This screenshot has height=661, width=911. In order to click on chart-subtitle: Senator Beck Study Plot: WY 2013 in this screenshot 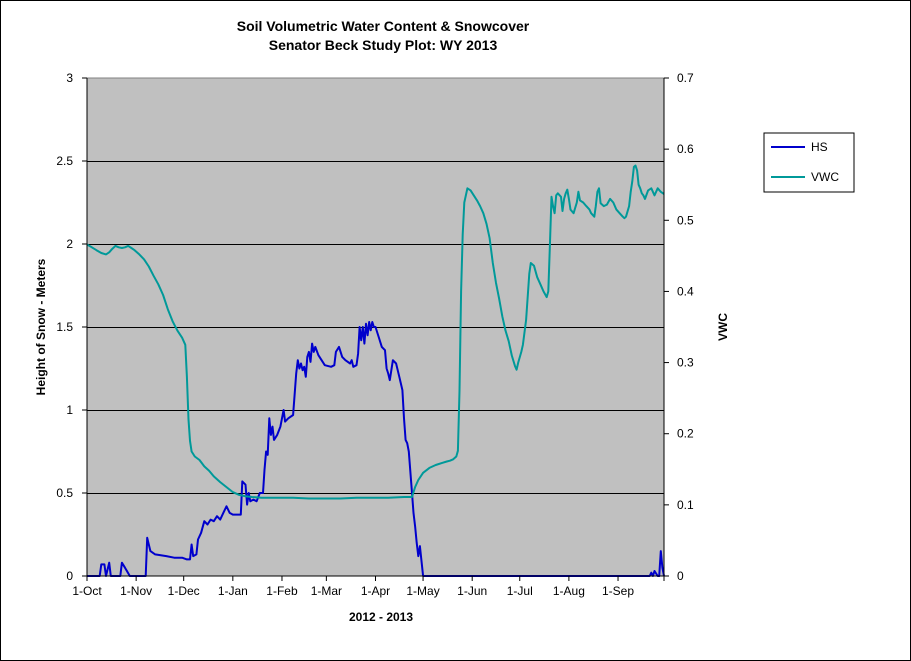, I will do `click(383, 45)`.